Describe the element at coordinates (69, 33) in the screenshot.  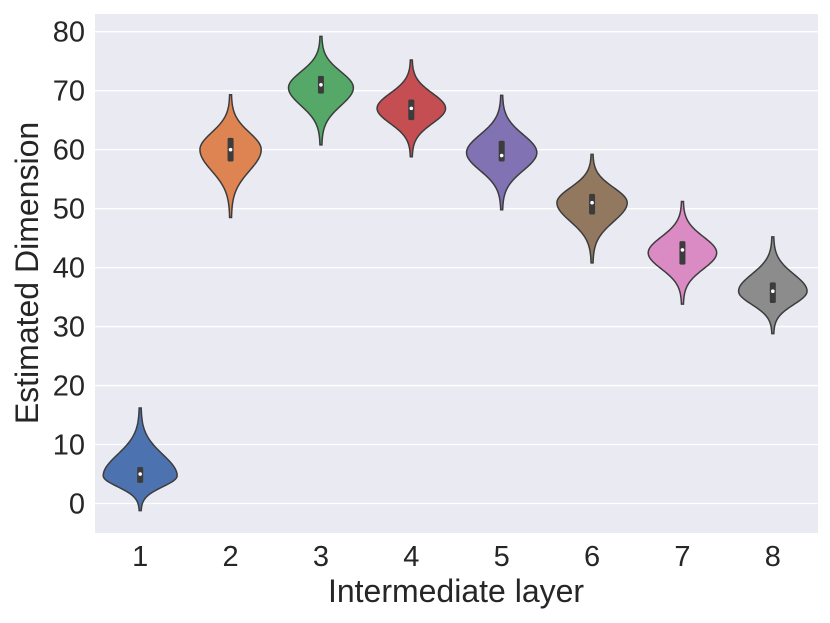
I see `y-tick-label: 80` at that location.